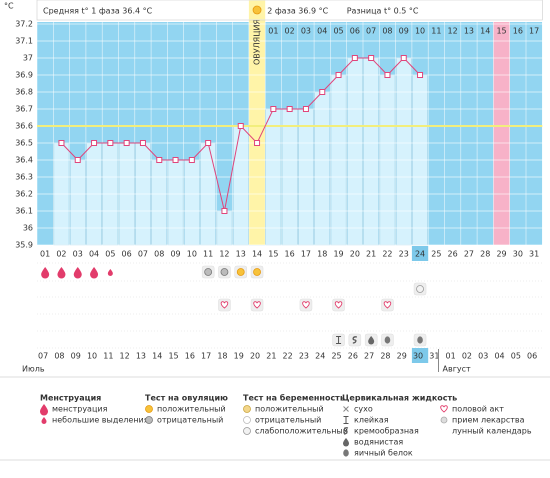 This screenshot has width=550, height=478. What do you see at coordinates (483, 356) in the screenshot?
I see `date: 03` at bounding box center [483, 356].